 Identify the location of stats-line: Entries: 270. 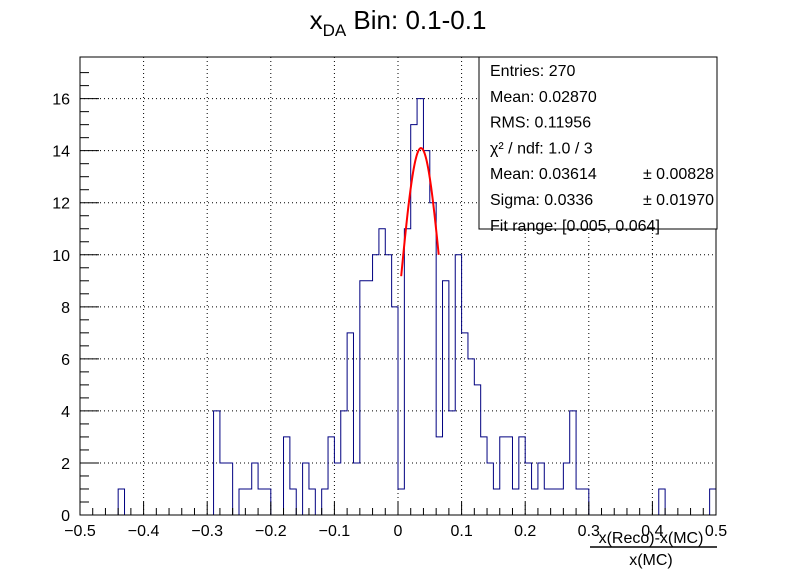
(532, 71).